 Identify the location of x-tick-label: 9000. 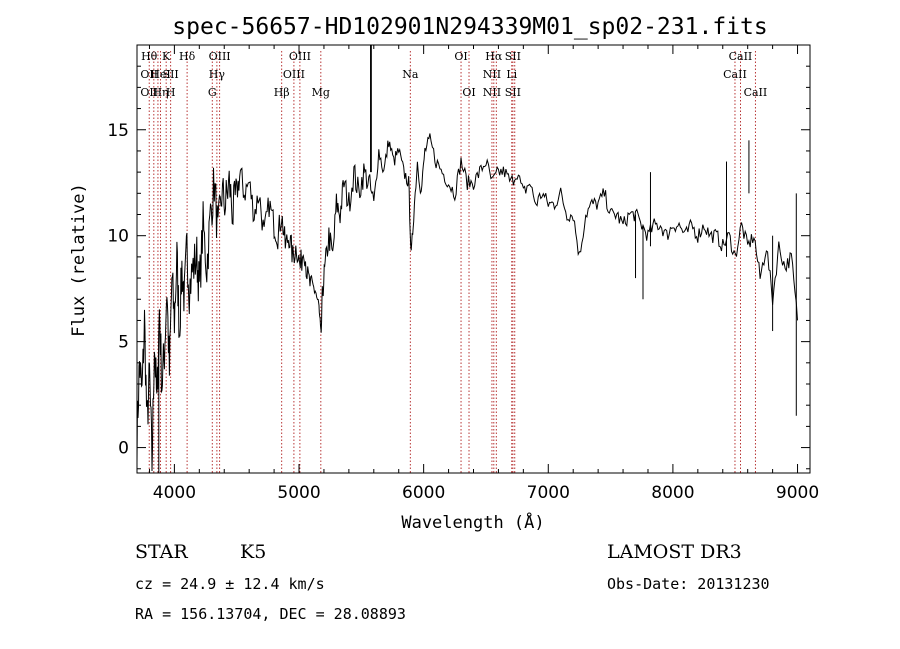
(797, 493).